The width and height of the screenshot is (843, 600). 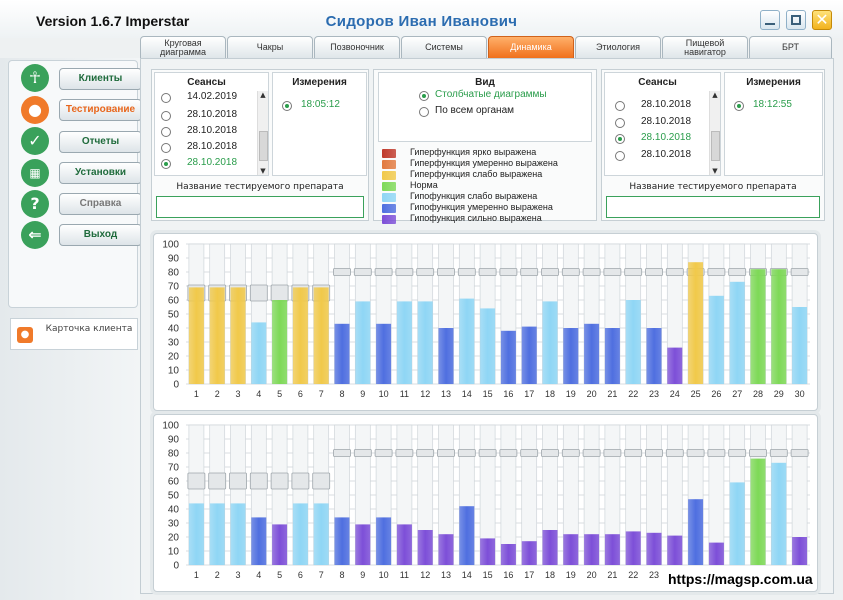 What do you see at coordinates (212, 130) in the screenshot?
I see `left-session-date-2: 28.10.2018` at bounding box center [212, 130].